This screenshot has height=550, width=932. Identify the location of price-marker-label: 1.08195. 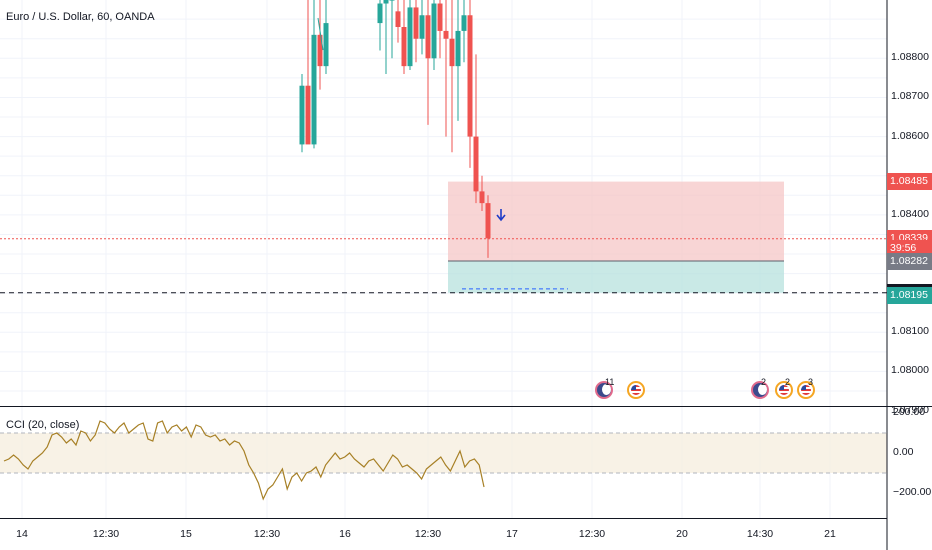
(909, 295).